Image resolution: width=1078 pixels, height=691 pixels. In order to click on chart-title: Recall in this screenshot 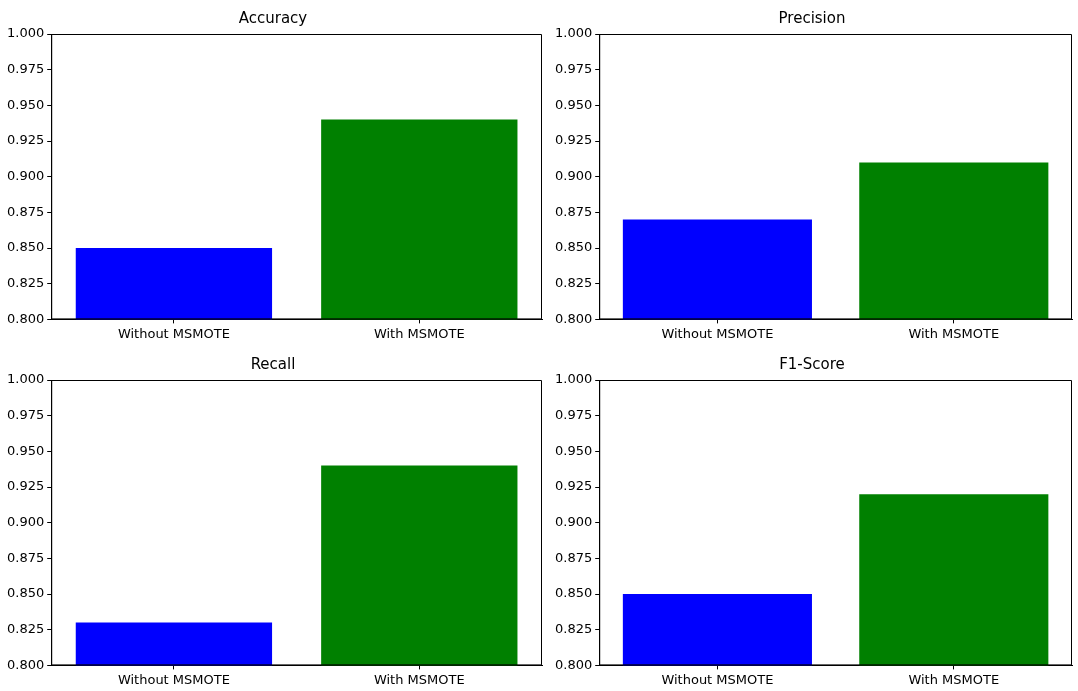, I will do `click(273, 363)`.